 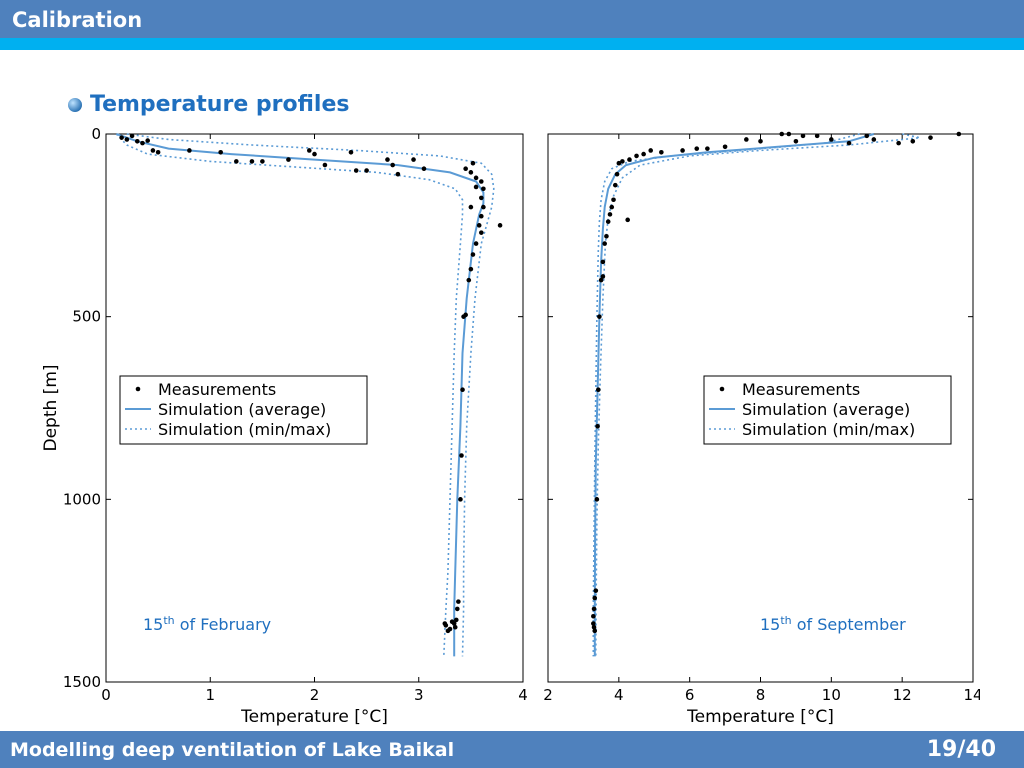 What do you see at coordinates (619, 695) in the screenshot?
I see `x-tick-label: 4` at bounding box center [619, 695].